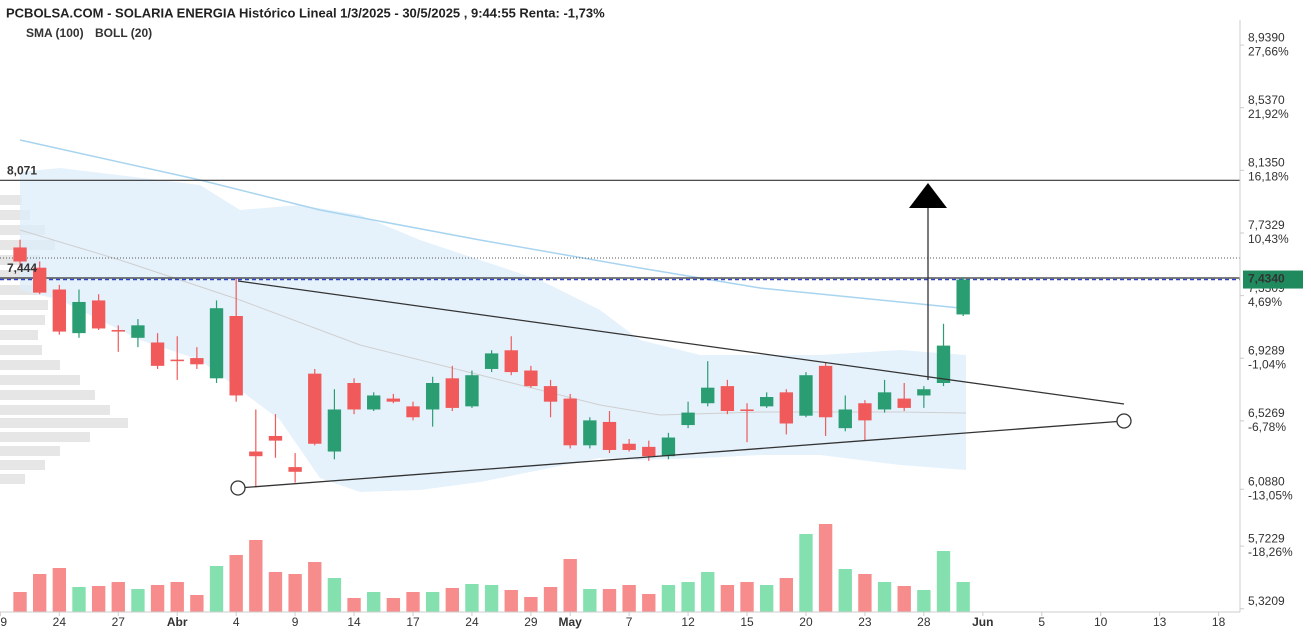 Image resolution: width=1311 pixels, height=638 pixels. Describe the element at coordinates (806, 622) in the screenshot. I see `x-tick-label: 20` at that location.